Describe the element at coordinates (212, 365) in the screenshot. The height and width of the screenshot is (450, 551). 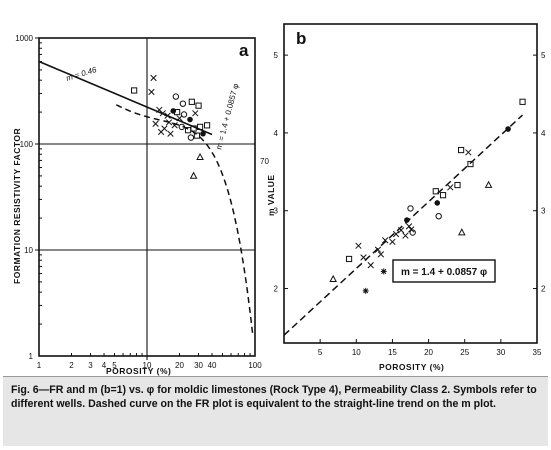
I see `panel-a-x-tick-label: 40` at that location.